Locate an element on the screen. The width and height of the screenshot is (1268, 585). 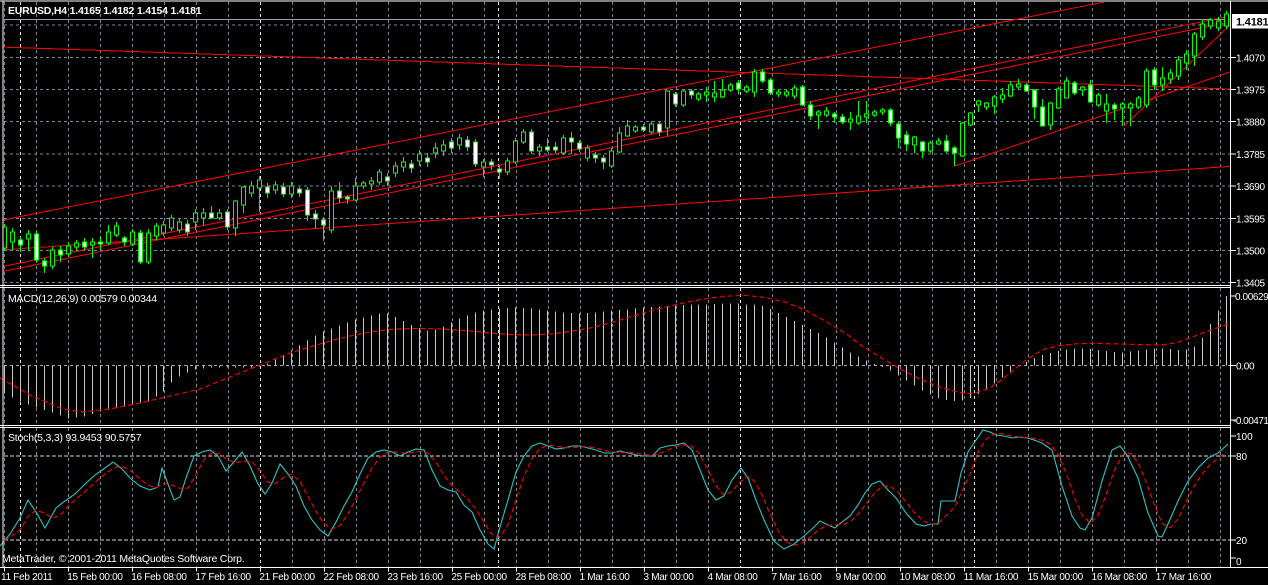
svg-text: MACD(12,26,9) 0.00579 0.00344 is located at coordinates (82, 299).